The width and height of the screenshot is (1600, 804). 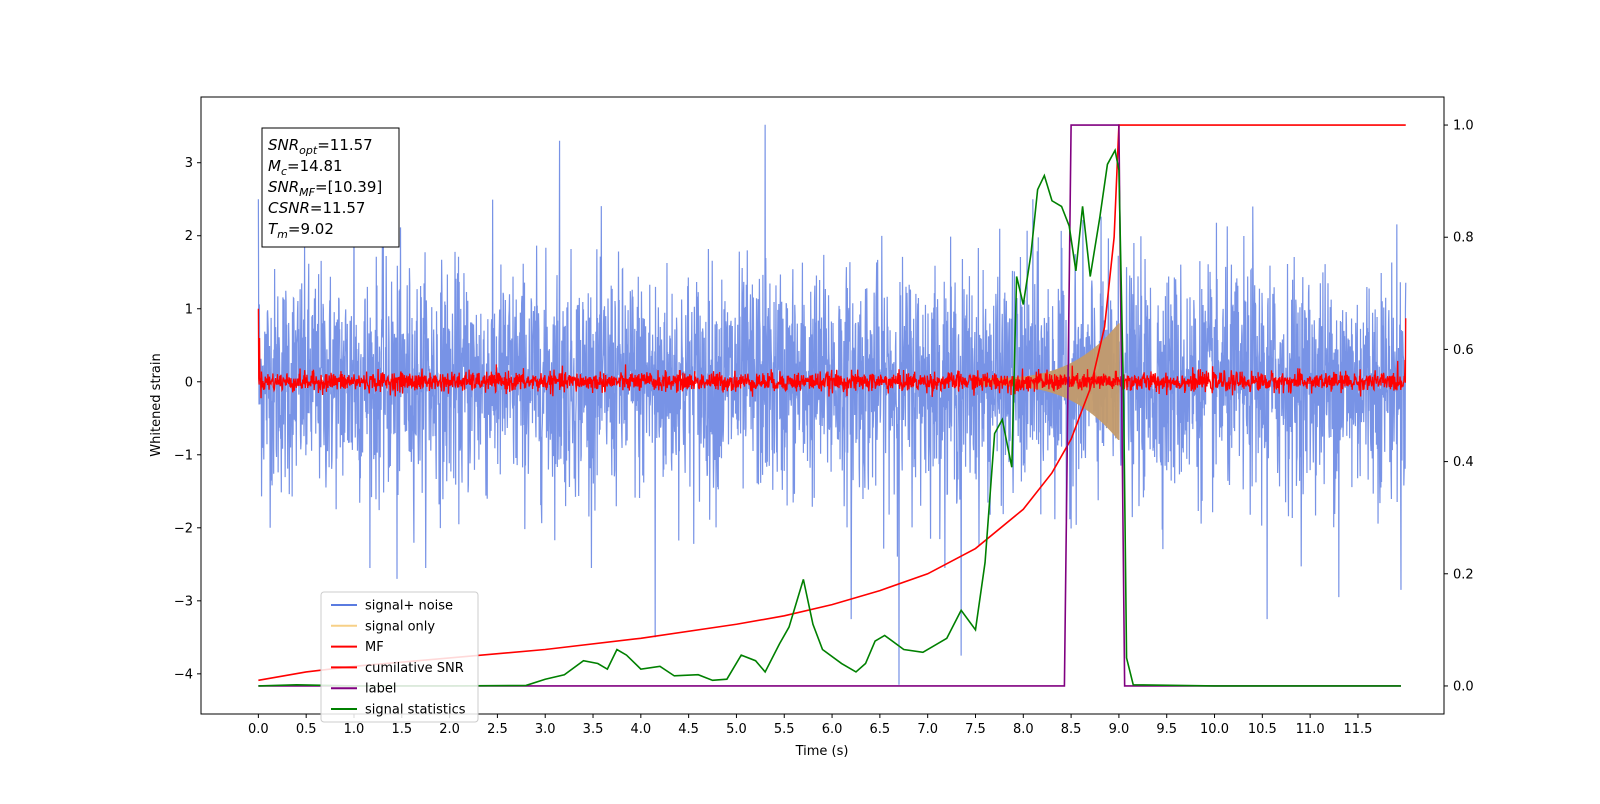 I want to click on legend-entry: MF, so click(x=374, y=647).